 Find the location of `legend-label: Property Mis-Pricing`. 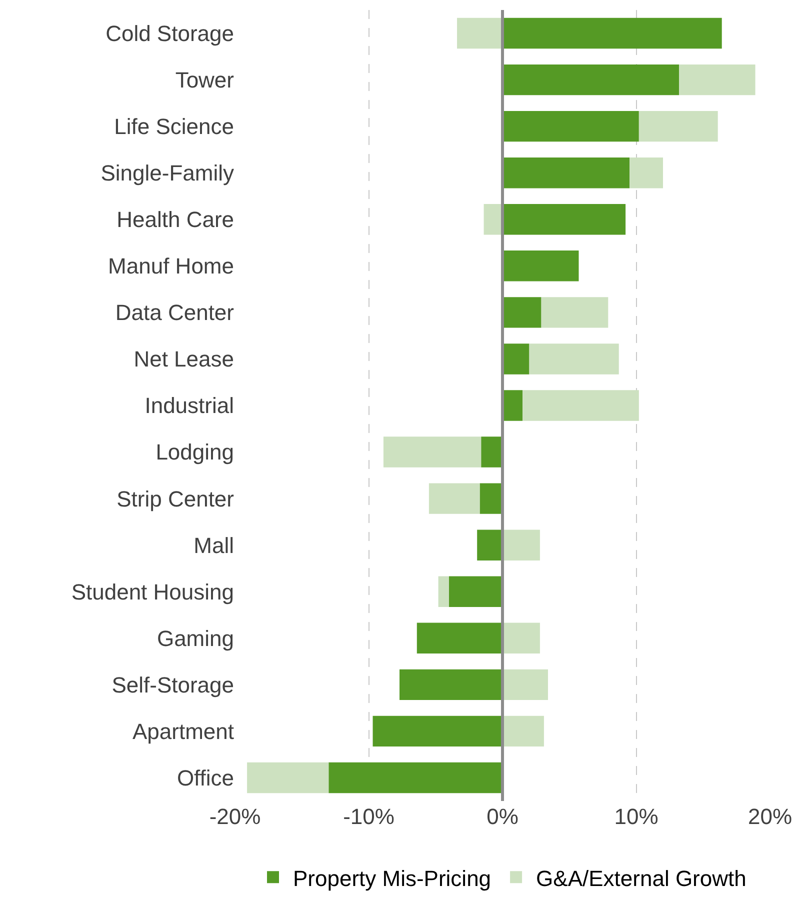

legend-label: Property Mis-Pricing is located at coordinates (392, 878).